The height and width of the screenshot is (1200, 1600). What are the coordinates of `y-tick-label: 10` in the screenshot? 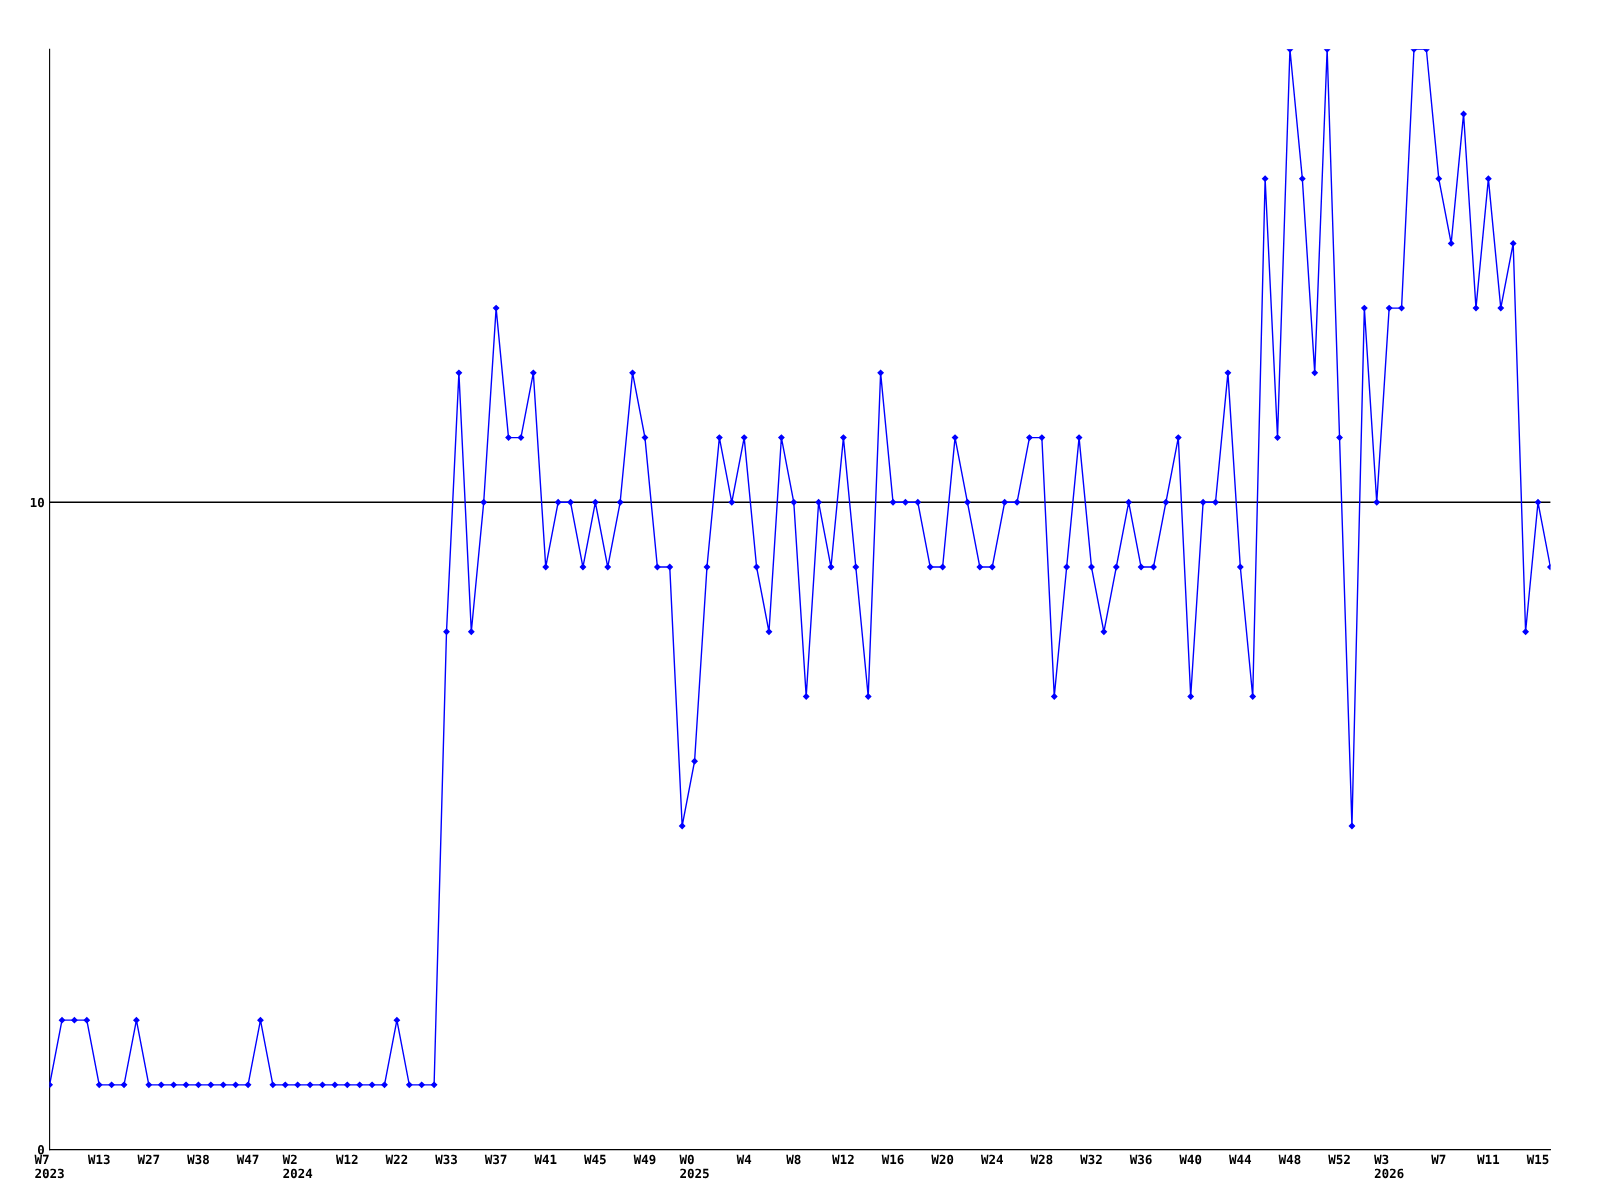 It's located at (37, 502).